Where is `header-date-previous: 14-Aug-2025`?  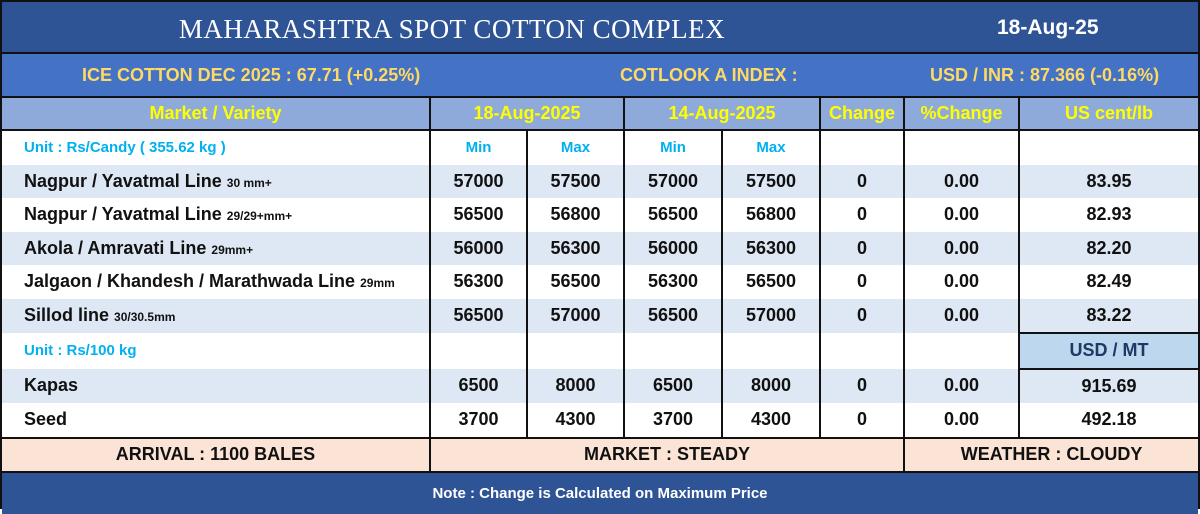 header-date-previous: 14-Aug-2025 is located at coordinates (722, 114).